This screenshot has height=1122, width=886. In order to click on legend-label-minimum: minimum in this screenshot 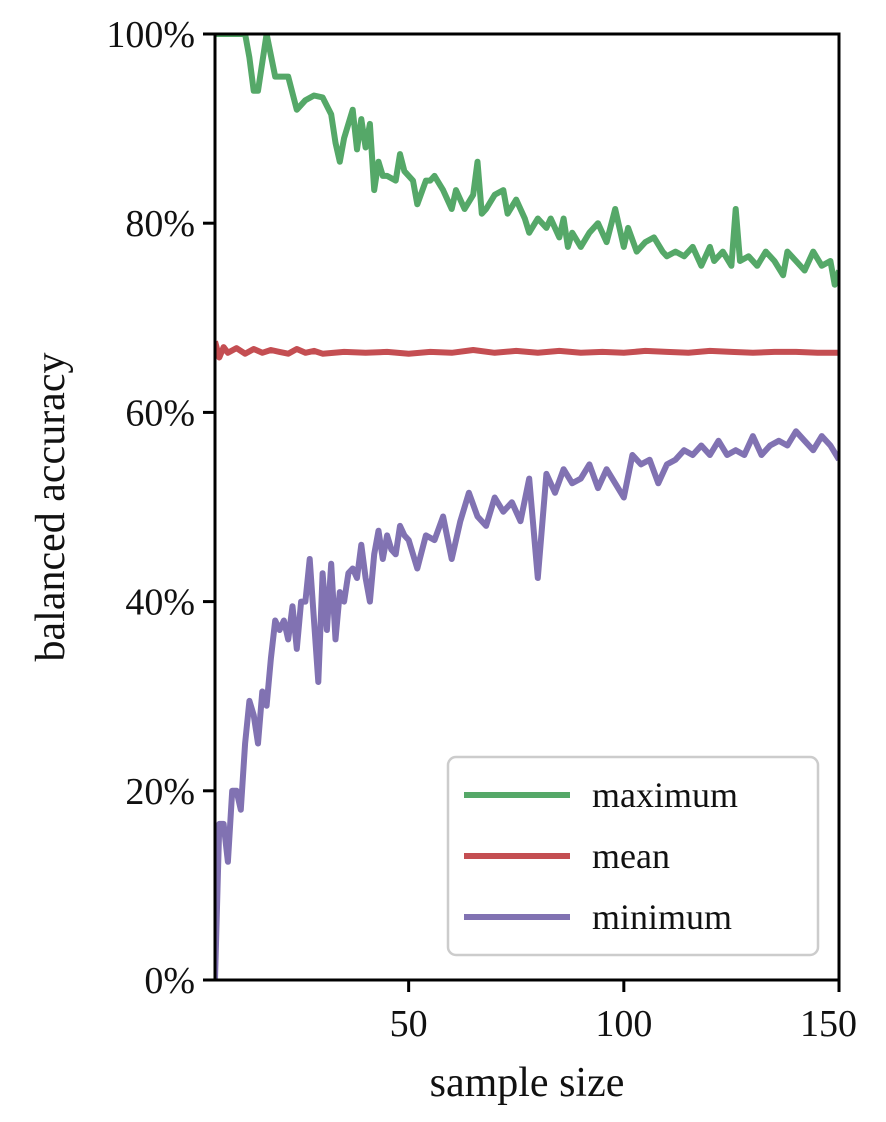, I will do `click(662, 917)`.